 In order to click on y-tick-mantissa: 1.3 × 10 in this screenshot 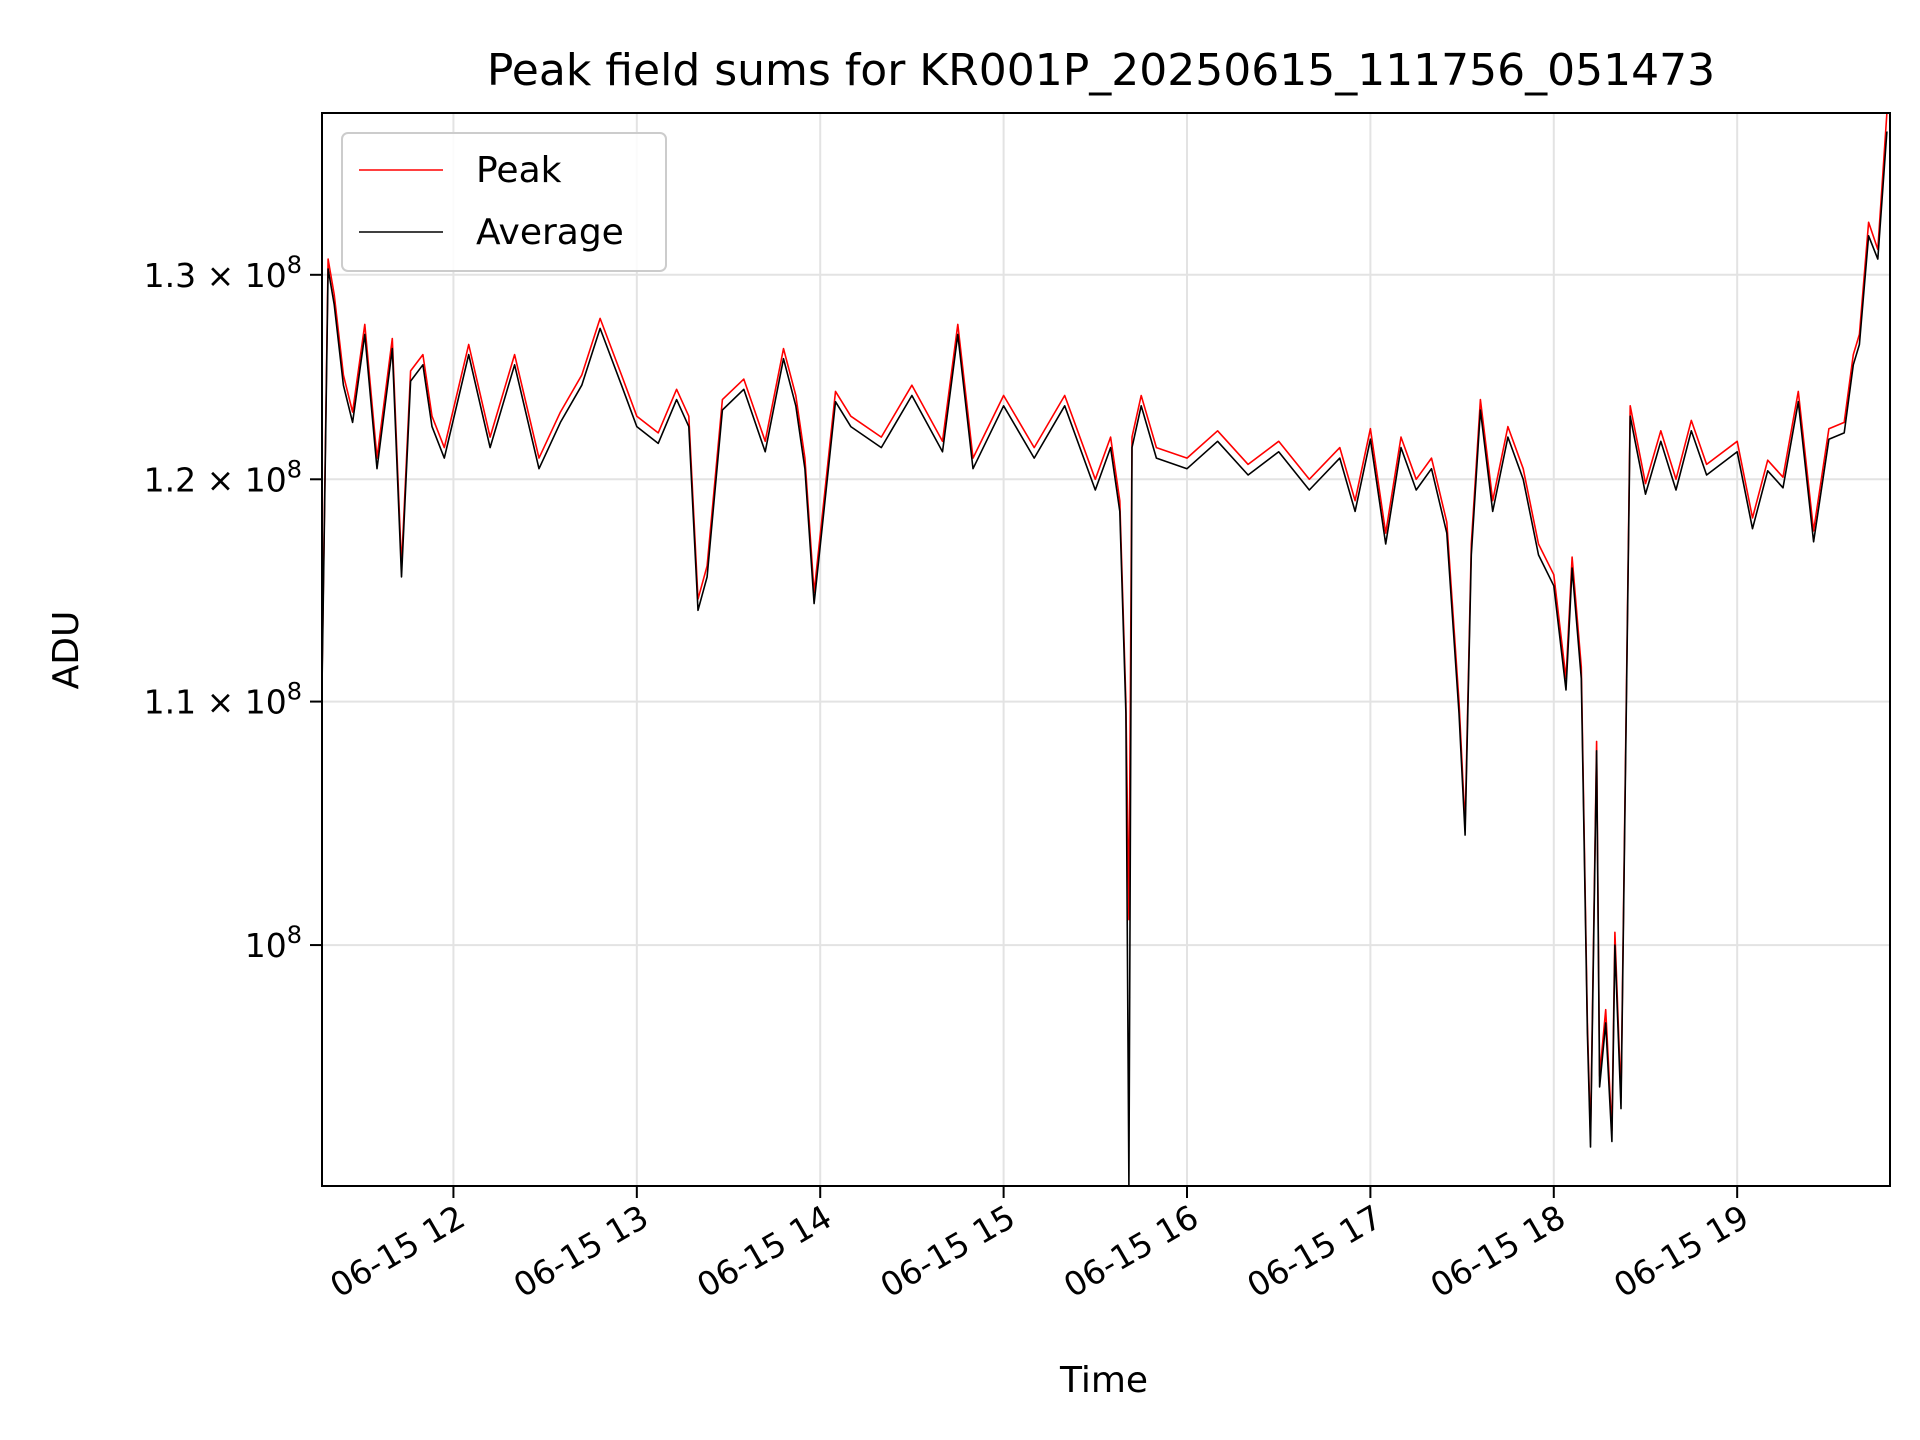, I will do `click(215, 275)`.